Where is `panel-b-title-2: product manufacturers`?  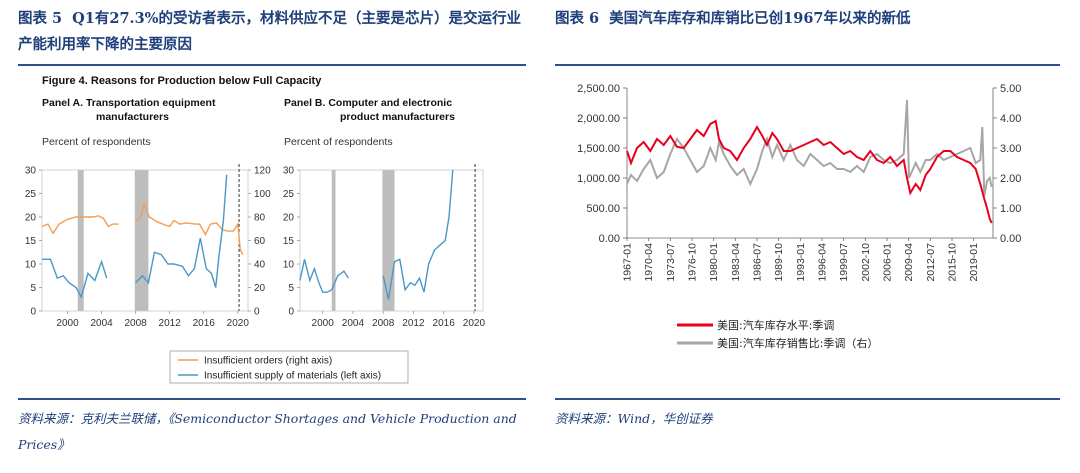 panel-b-title-2: product manufacturers is located at coordinates (397, 117).